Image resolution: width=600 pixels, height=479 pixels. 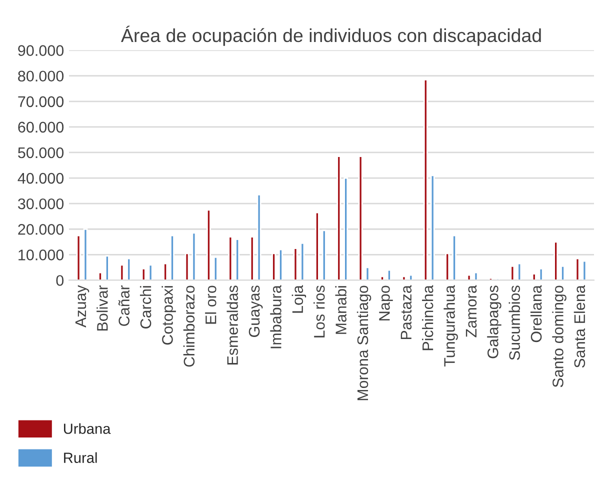 I want to click on y-tick-label: 60.000, so click(x=41, y=127).